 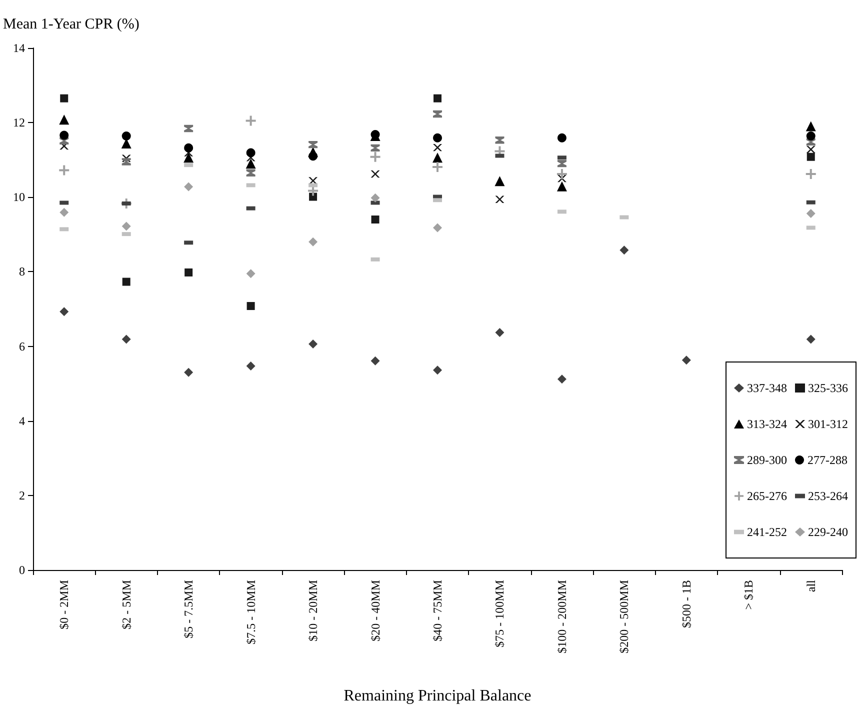 What do you see at coordinates (313, 611) in the screenshot?
I see `x-tick-label: $10 - 20MM` at bounding box center [313, 611].